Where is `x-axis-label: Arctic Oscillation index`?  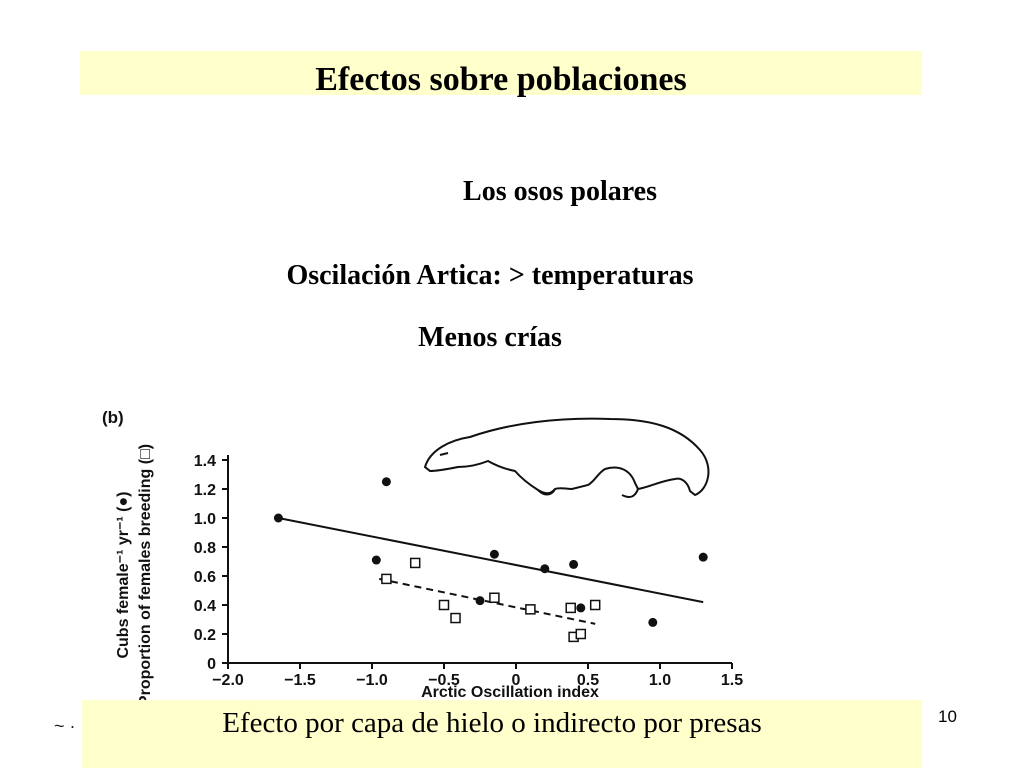
x-axis-label: Arctic Oscillation index is located at coordinates (510, 692).